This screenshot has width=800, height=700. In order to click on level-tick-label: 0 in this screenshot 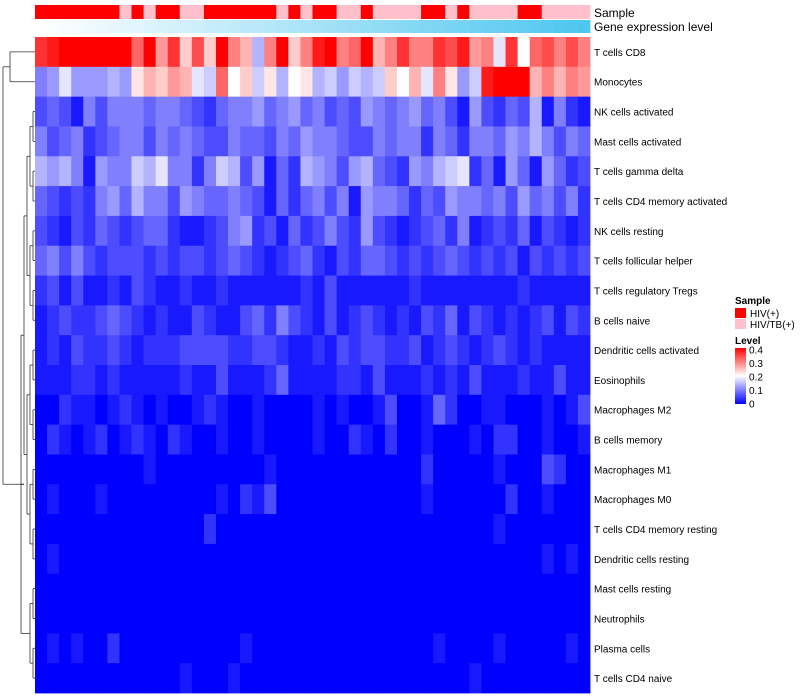, I will do `click(752, 405)`.